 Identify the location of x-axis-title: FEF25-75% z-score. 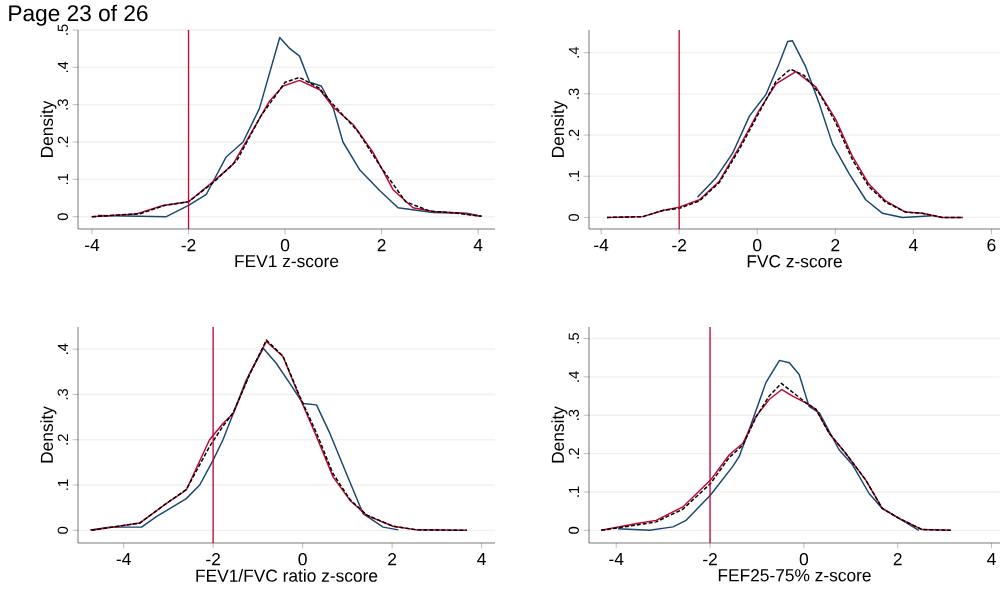
(794, 575).